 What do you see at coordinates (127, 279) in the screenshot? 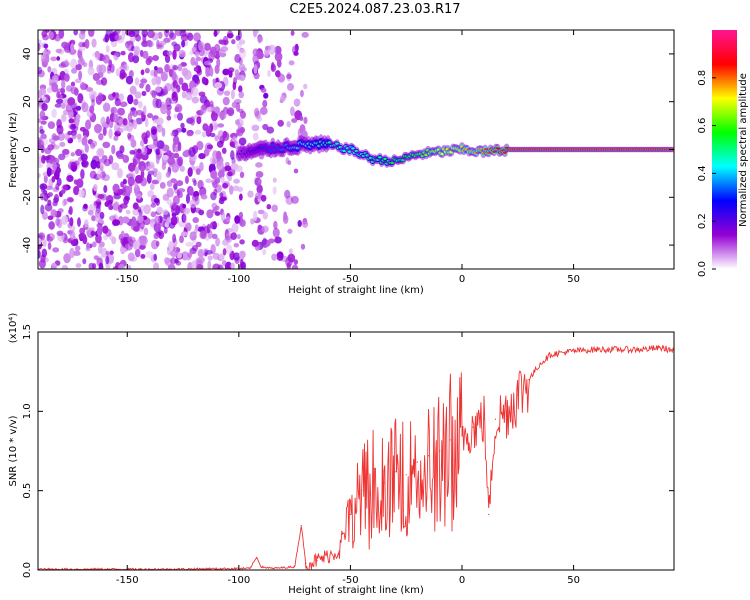
I see `x-tick-label: -150` at bounding box center [127, 279].